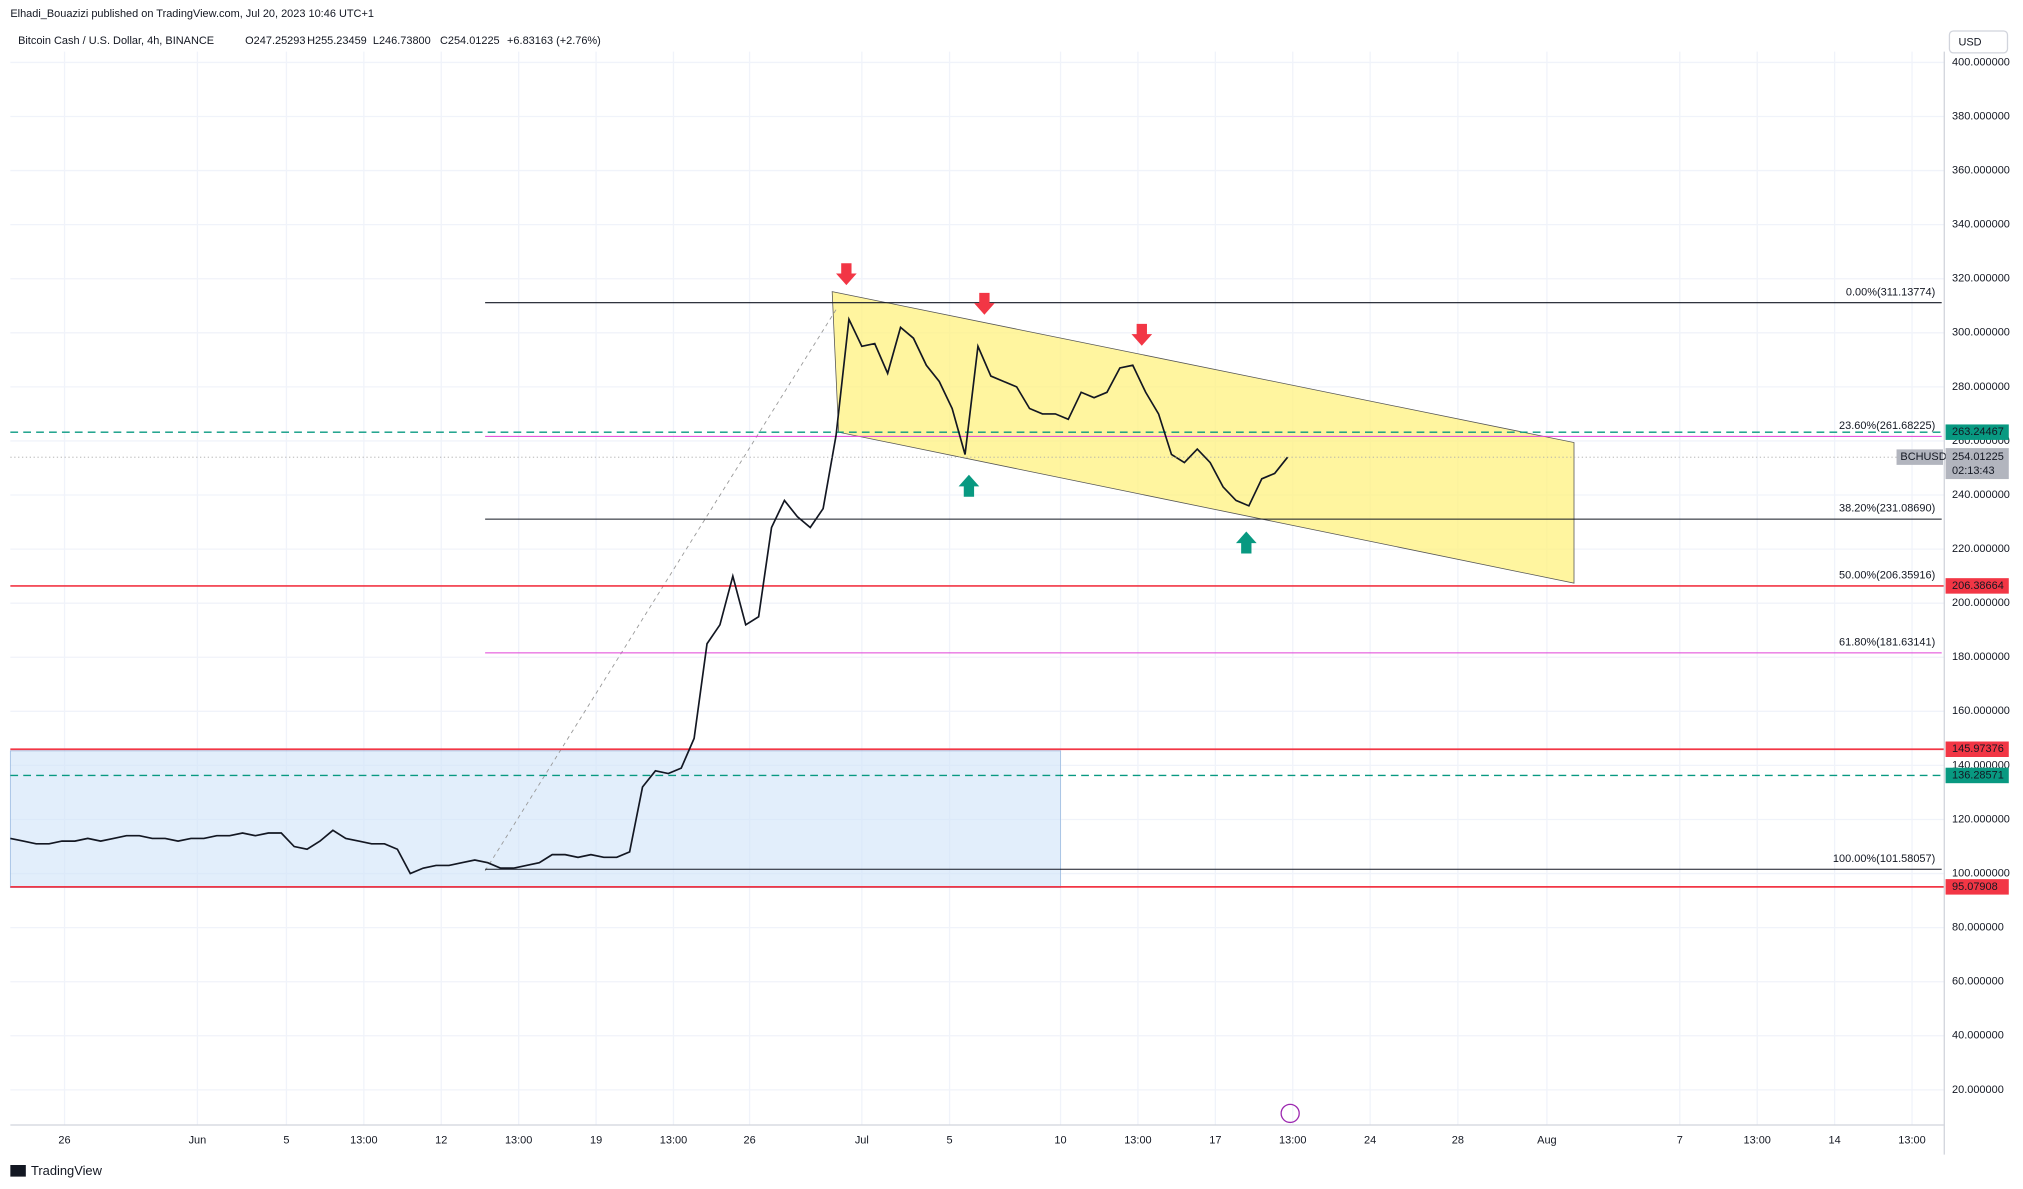 This screenshot has height=1189, width=2023. I want to click on x-tick-label: 12, so click(441, 1140).